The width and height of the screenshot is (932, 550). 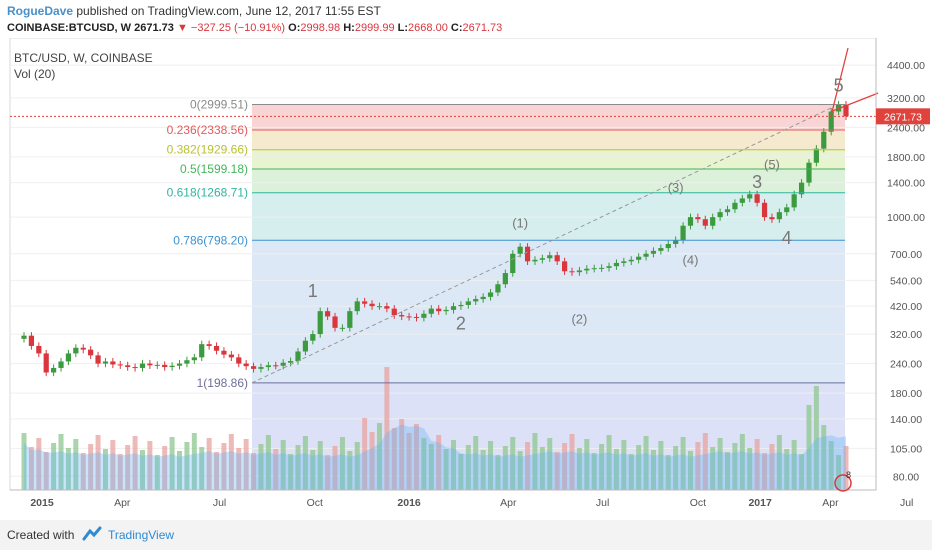 What do you see at coordinates (34, 74) in the screenshot?
I see `volume-pane-label: Vol (20)` at bounding box center [34, 74].